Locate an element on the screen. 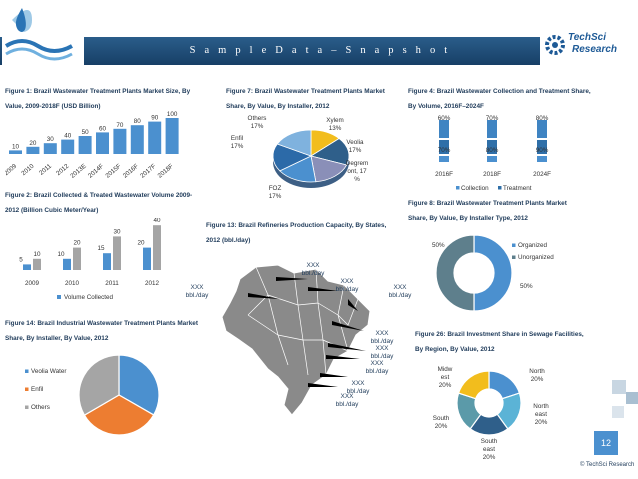 This screenshot has width=638, height=479. brand-line-1: TechSci is located at coordinates (587, 37).